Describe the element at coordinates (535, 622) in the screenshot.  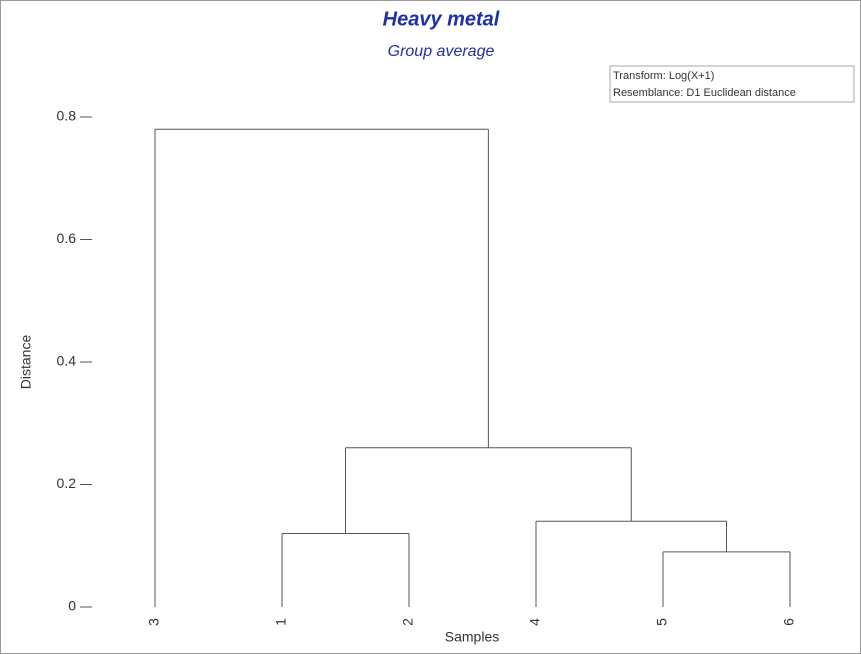
I see `leaf-label: 4` at that location.